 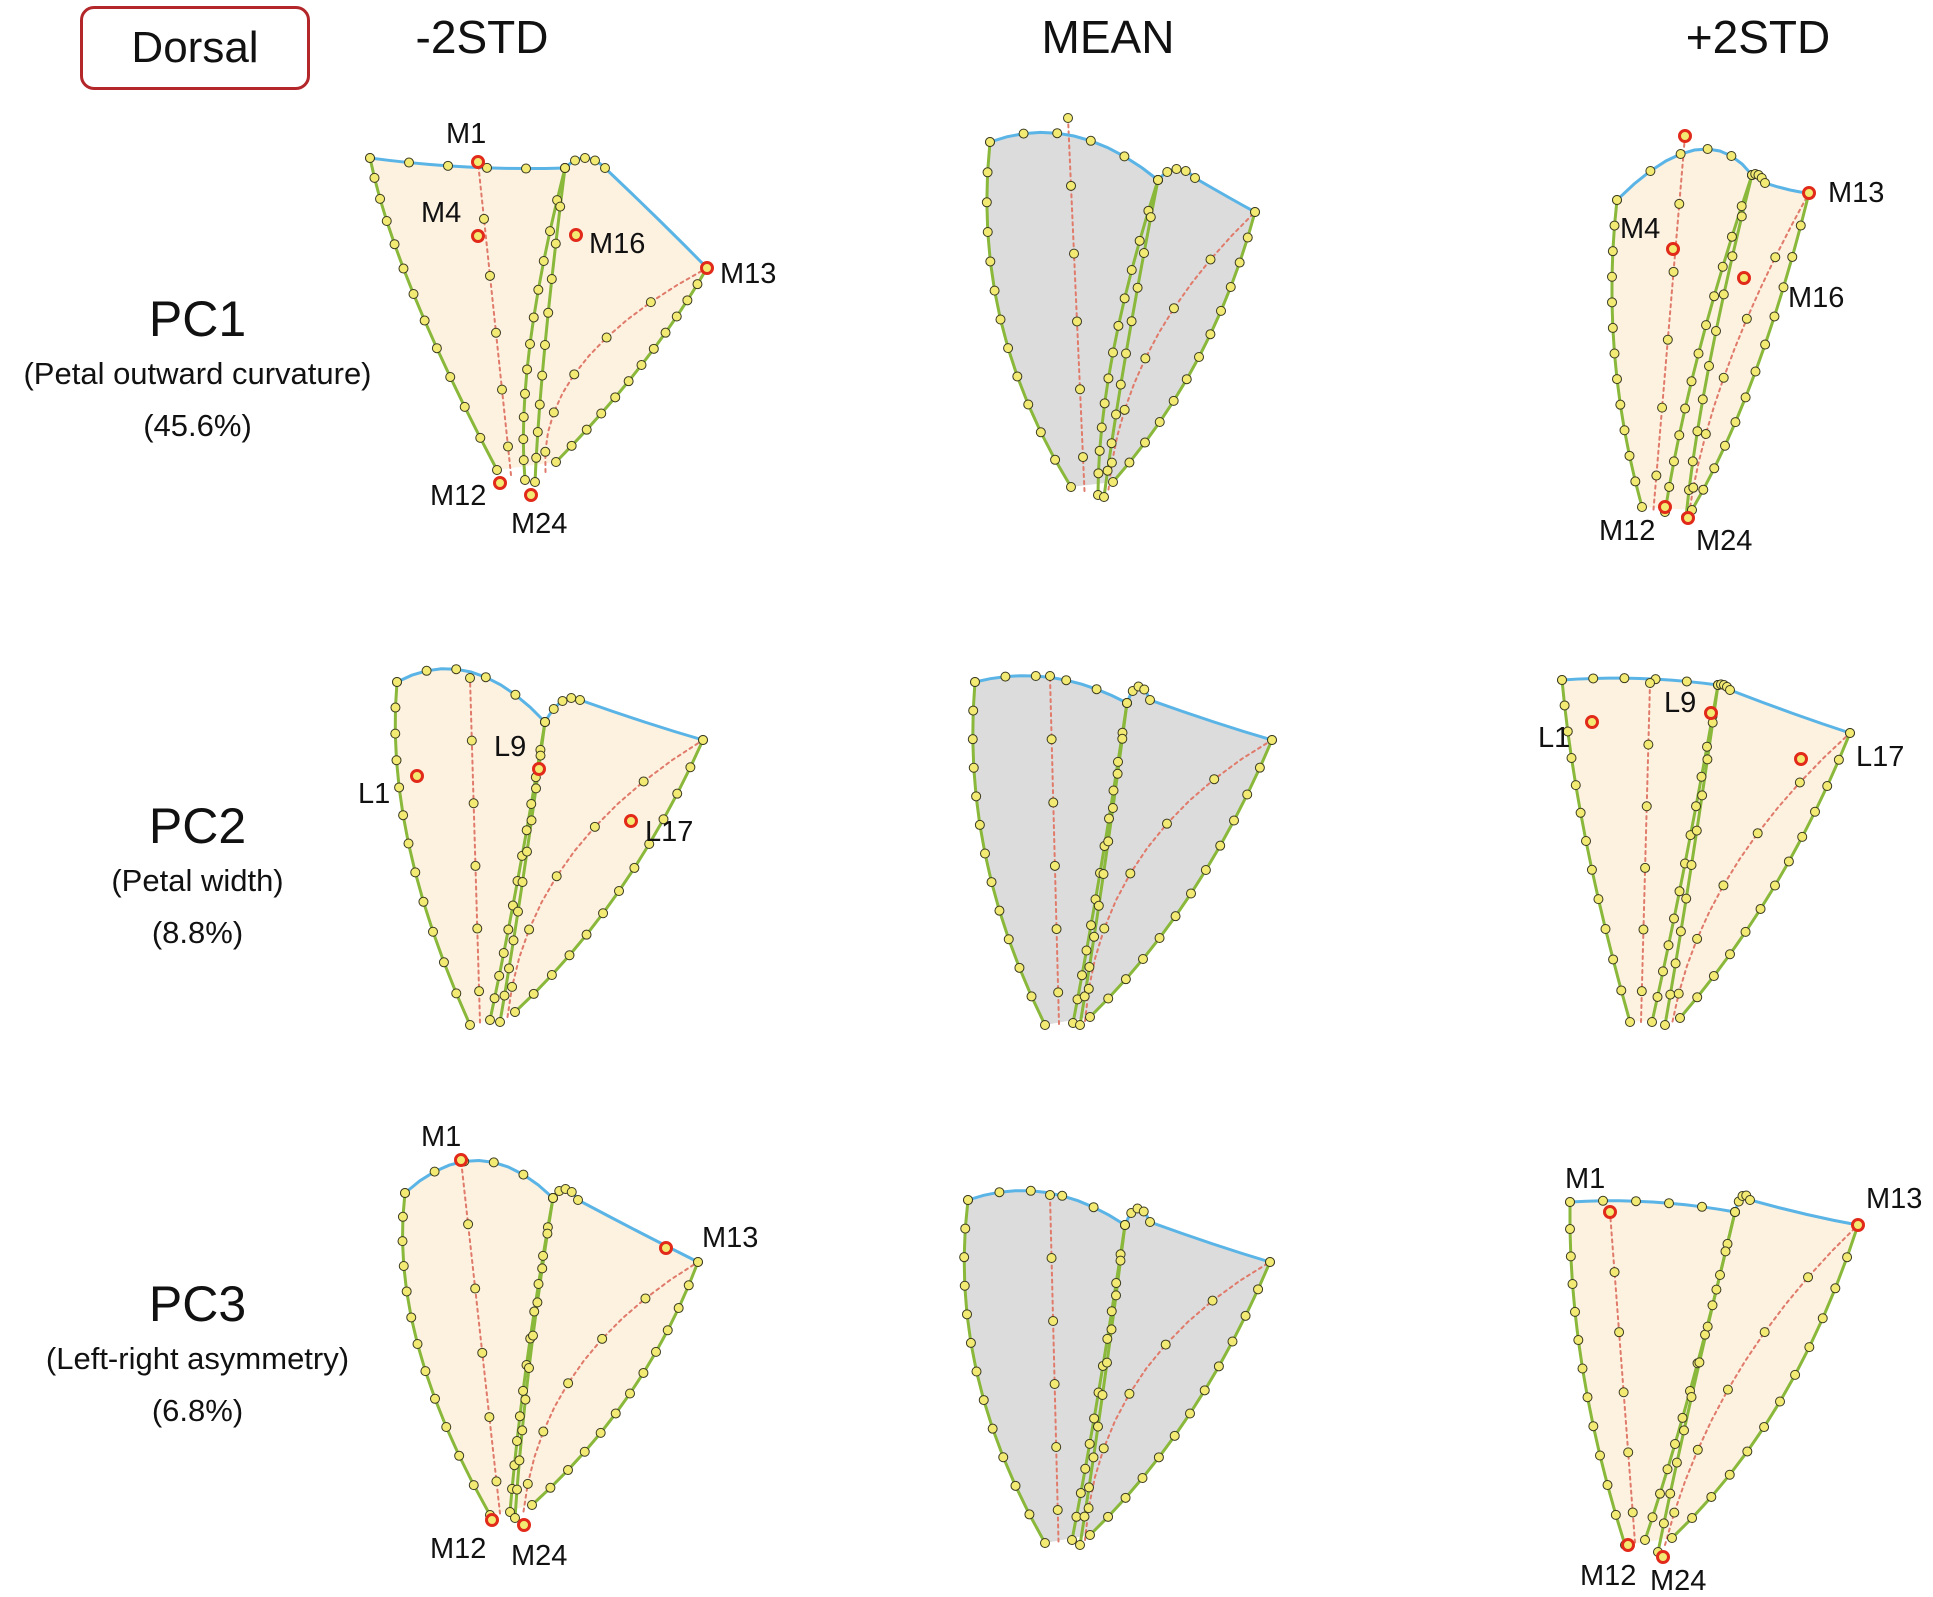 What do you see at coordinates (1640, 229) in the screenshot?
I see `landmark-label-m4: M4` at bounding box center [1640, 229].